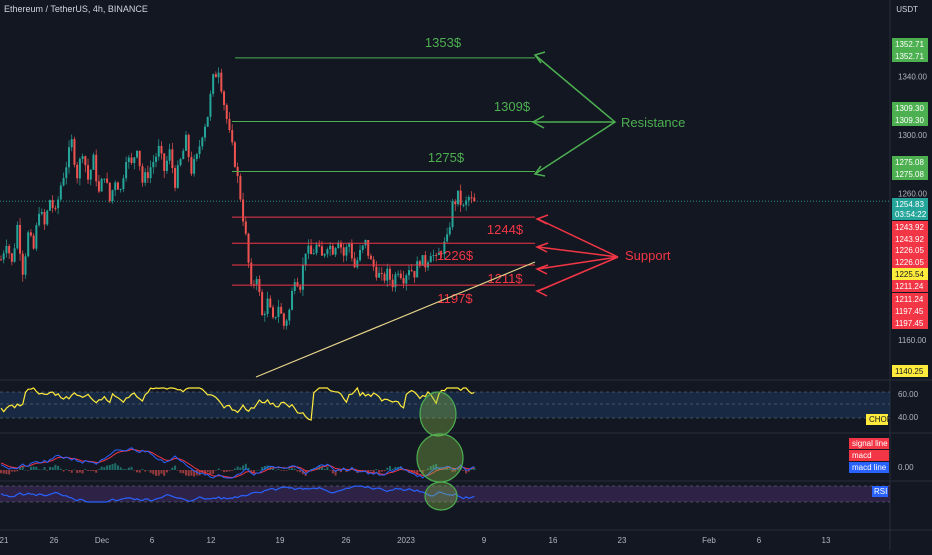 This screenshot has width=932, height=555. I want to click on signal-line, so click(237, 463).